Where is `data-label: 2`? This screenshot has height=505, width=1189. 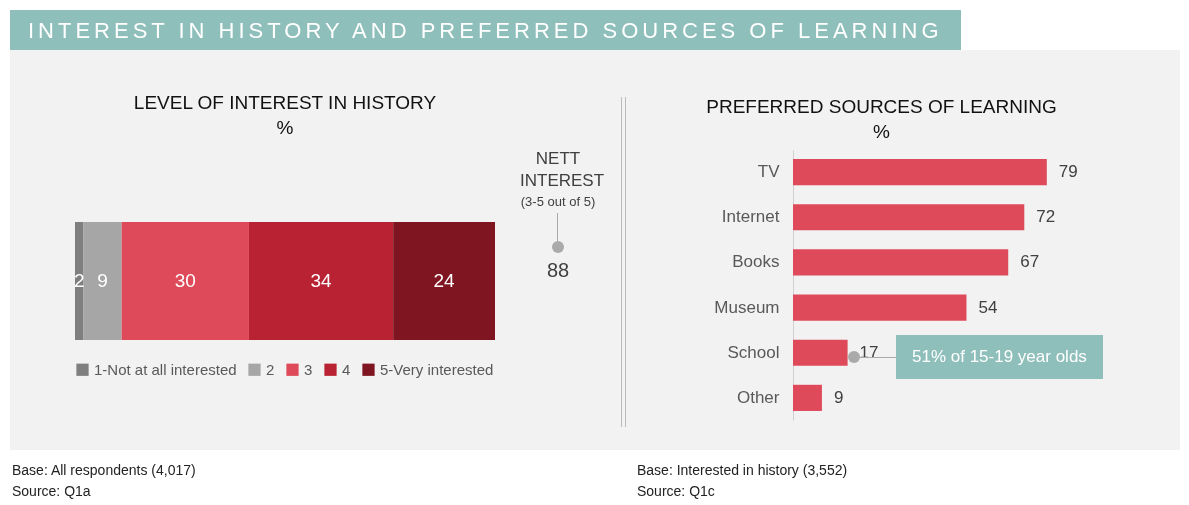 data-label: 2 is located at coordinates (79, 280).